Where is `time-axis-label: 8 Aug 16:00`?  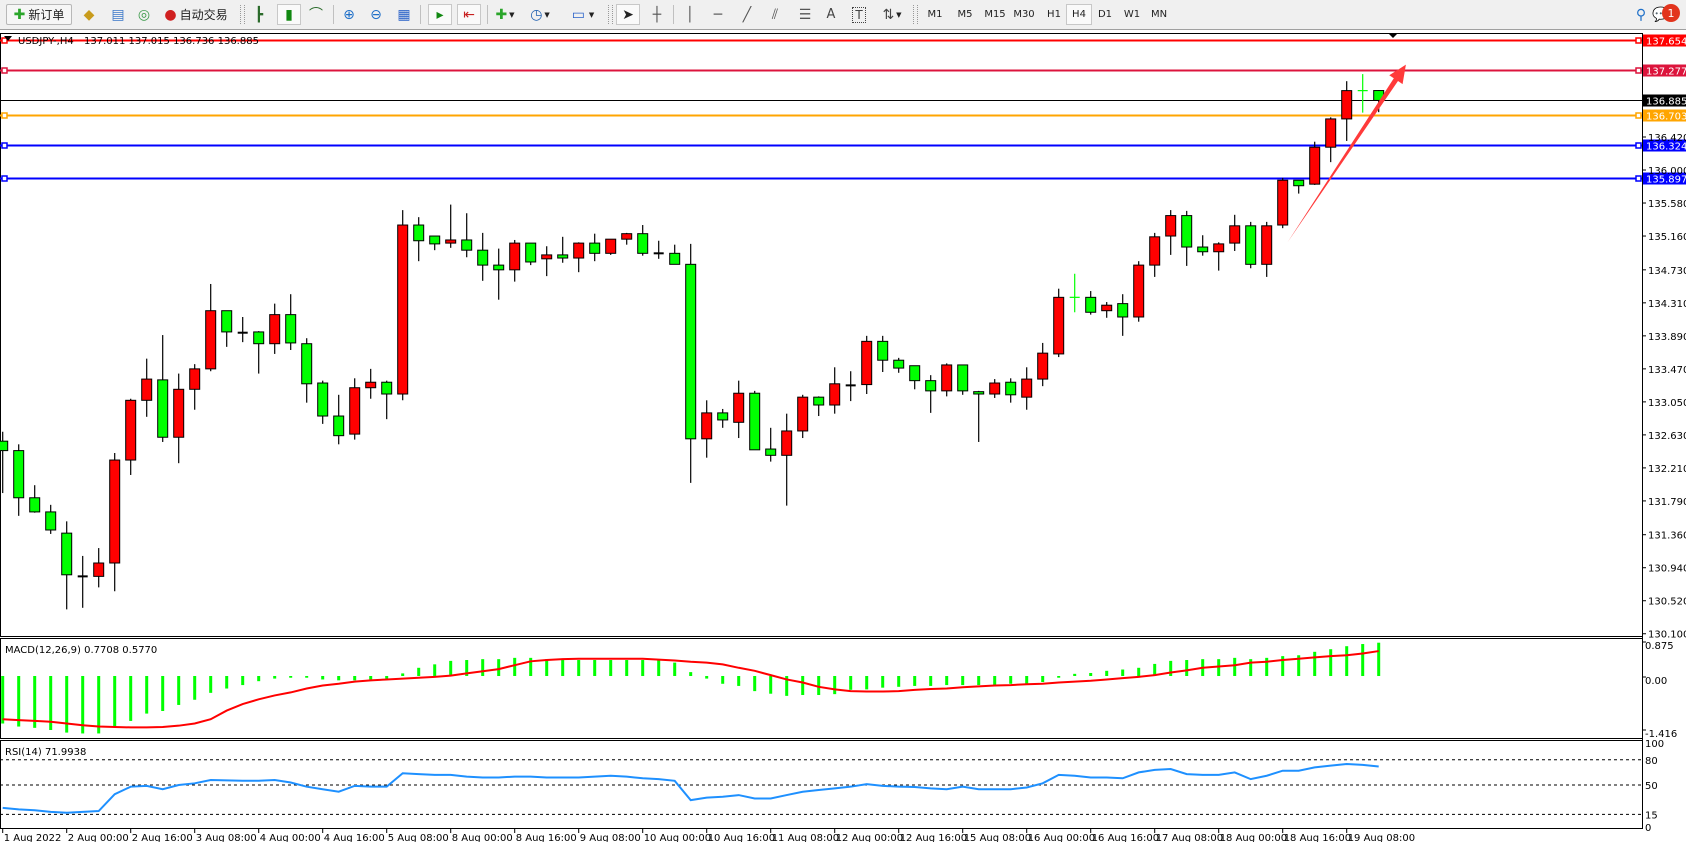
time-axis-label: 8 Aug 16:00 is located at coordinates (546, 837).